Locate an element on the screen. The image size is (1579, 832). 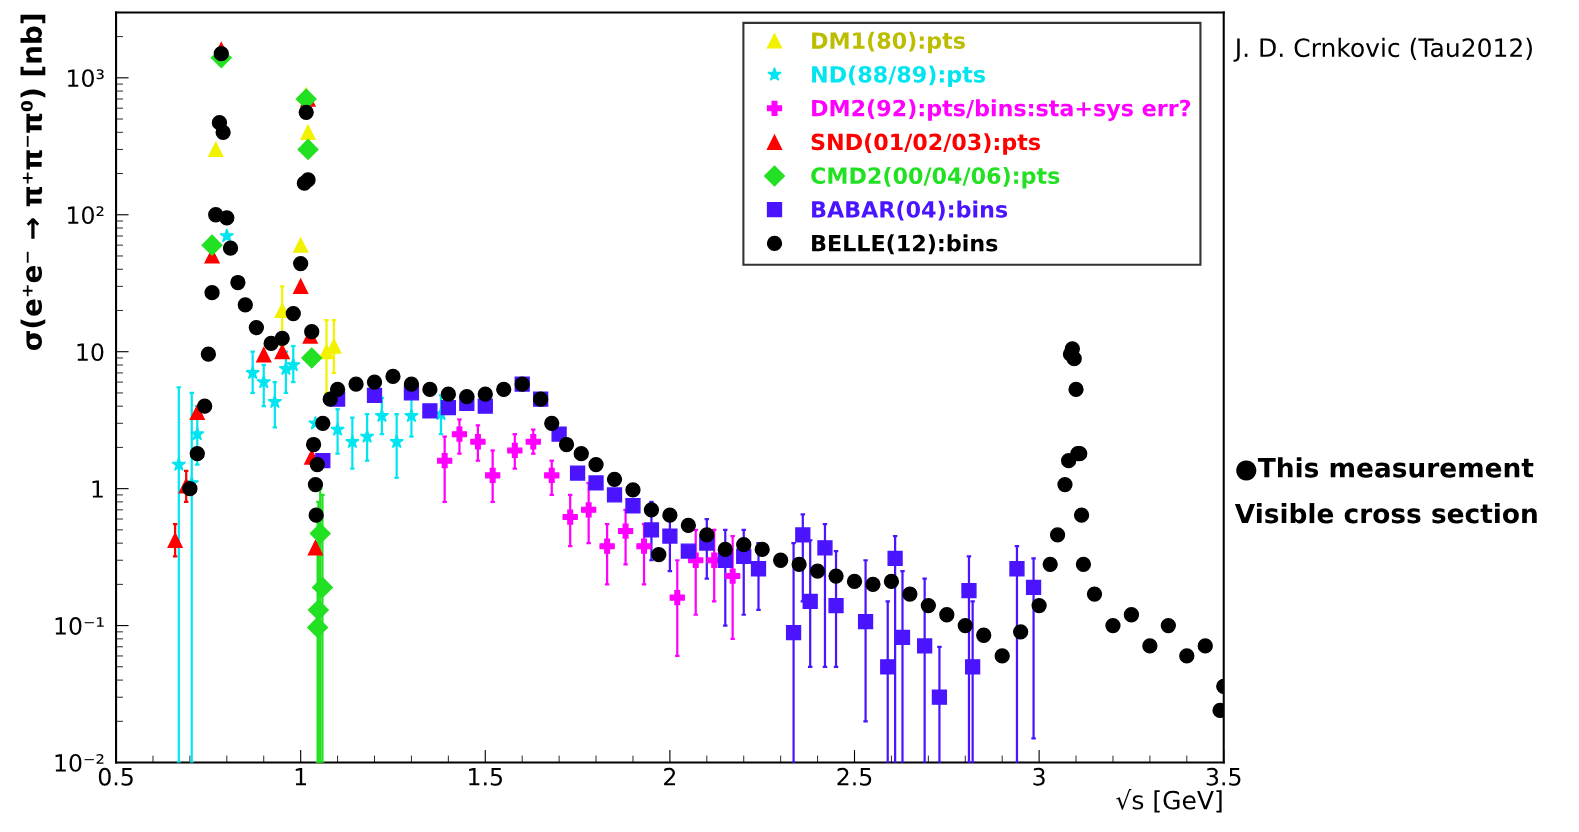
legend-label: DM1(80):pts is located at coordinates (888, 42).